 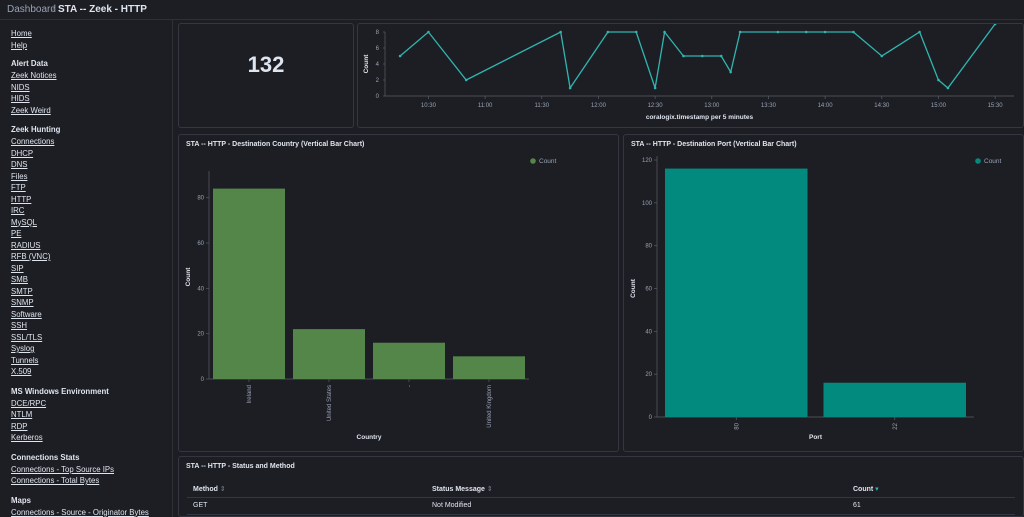 What do you see at coordinates (19, 279) in the screenshot?
I see `sidebar-item-smb: SMB` at bounding box center [19, 279].